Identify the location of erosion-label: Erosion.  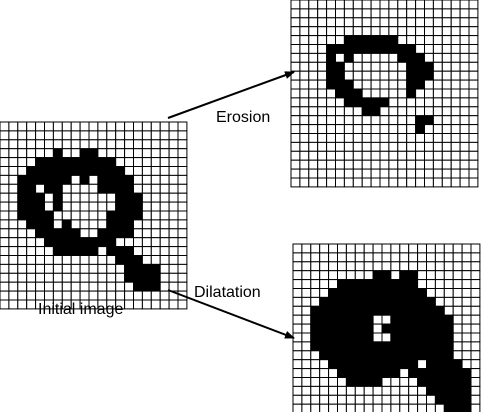
(243, 117).